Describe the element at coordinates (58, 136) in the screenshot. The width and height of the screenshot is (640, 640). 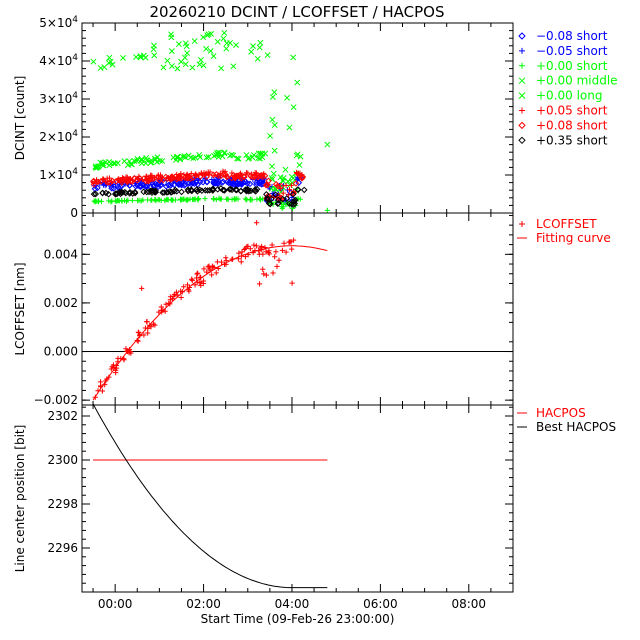
I see `y-tick-label: 2×104` at that location.